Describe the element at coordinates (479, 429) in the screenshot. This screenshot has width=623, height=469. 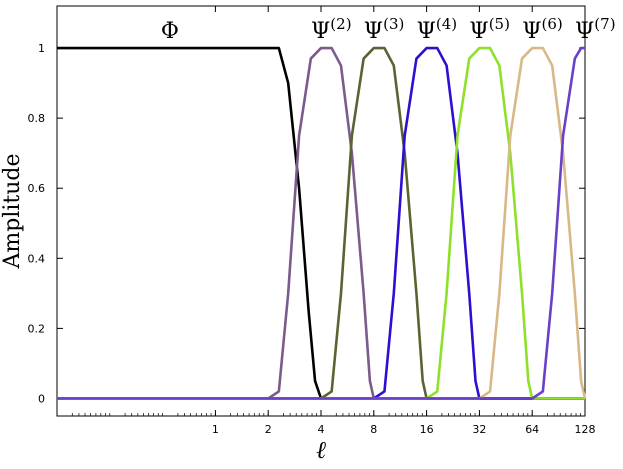
I see `x-tick-label-5: 32` at that location.